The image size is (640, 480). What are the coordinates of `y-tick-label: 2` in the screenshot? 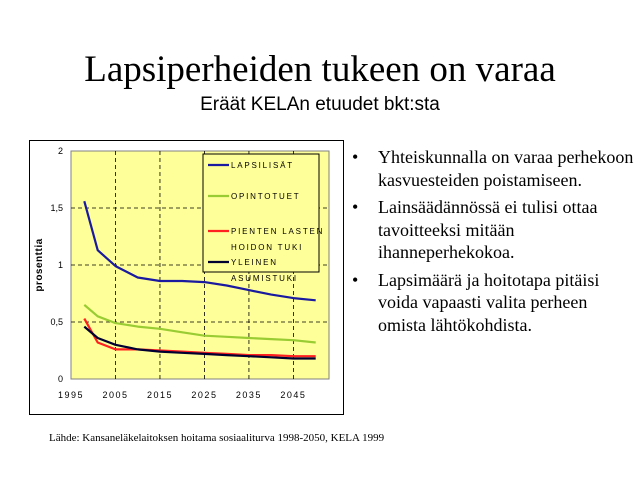 It's located at (60, 151).